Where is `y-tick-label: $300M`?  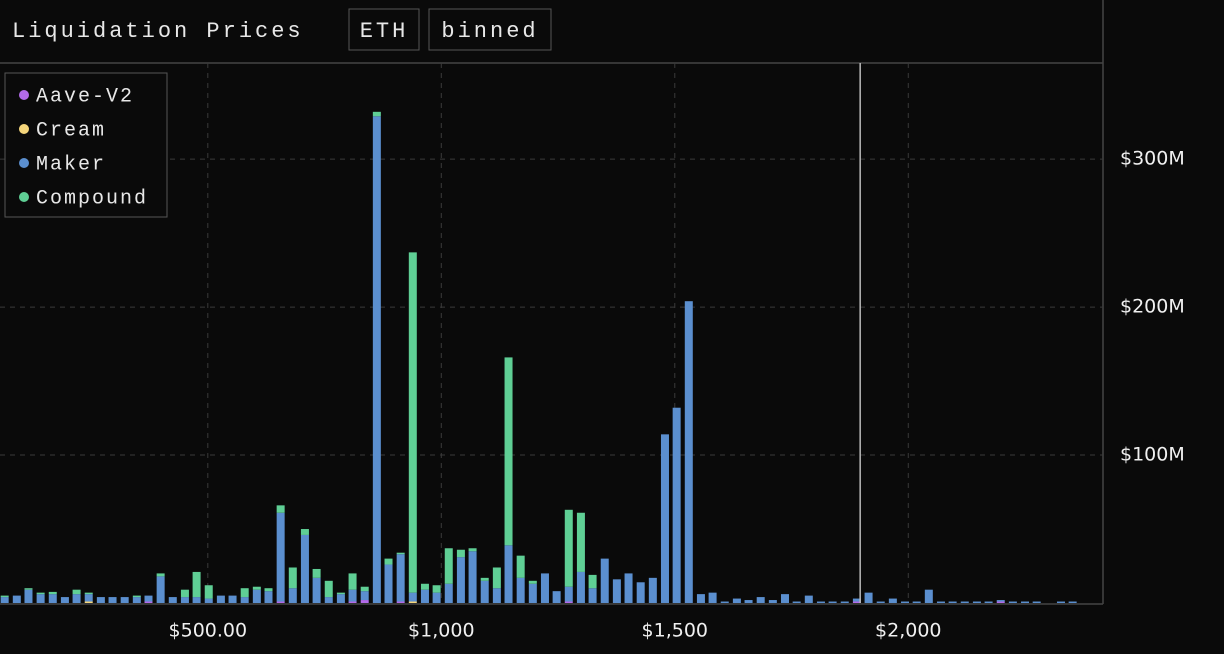
y-tick-label: $300M is located at coordinates (1152, 159).